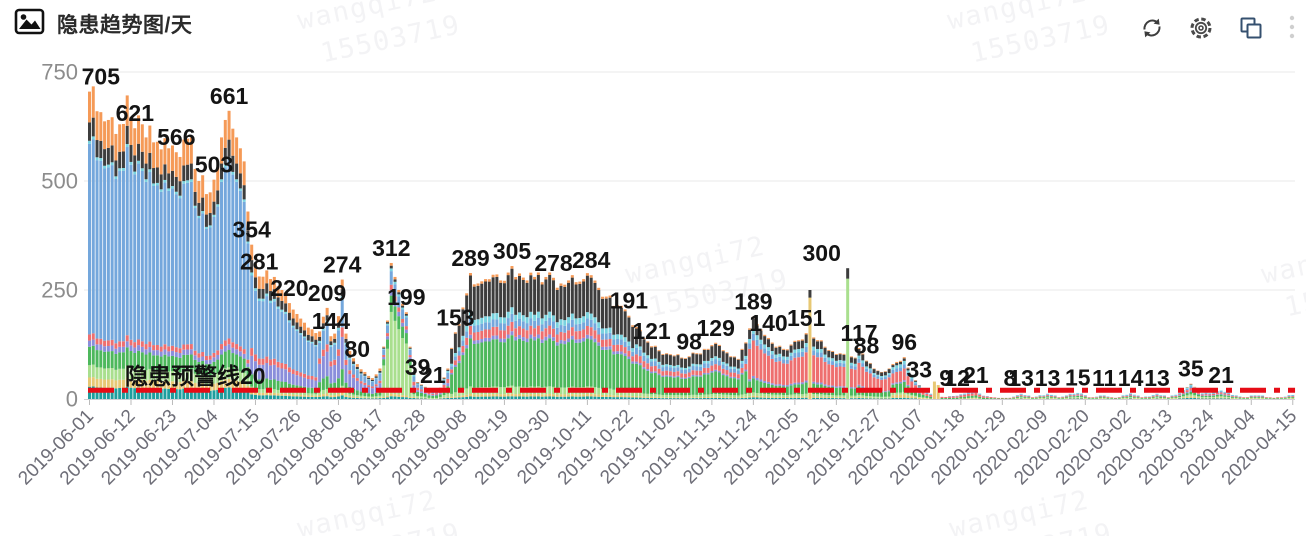  I want to click on copy-button, so click(1251, 28).